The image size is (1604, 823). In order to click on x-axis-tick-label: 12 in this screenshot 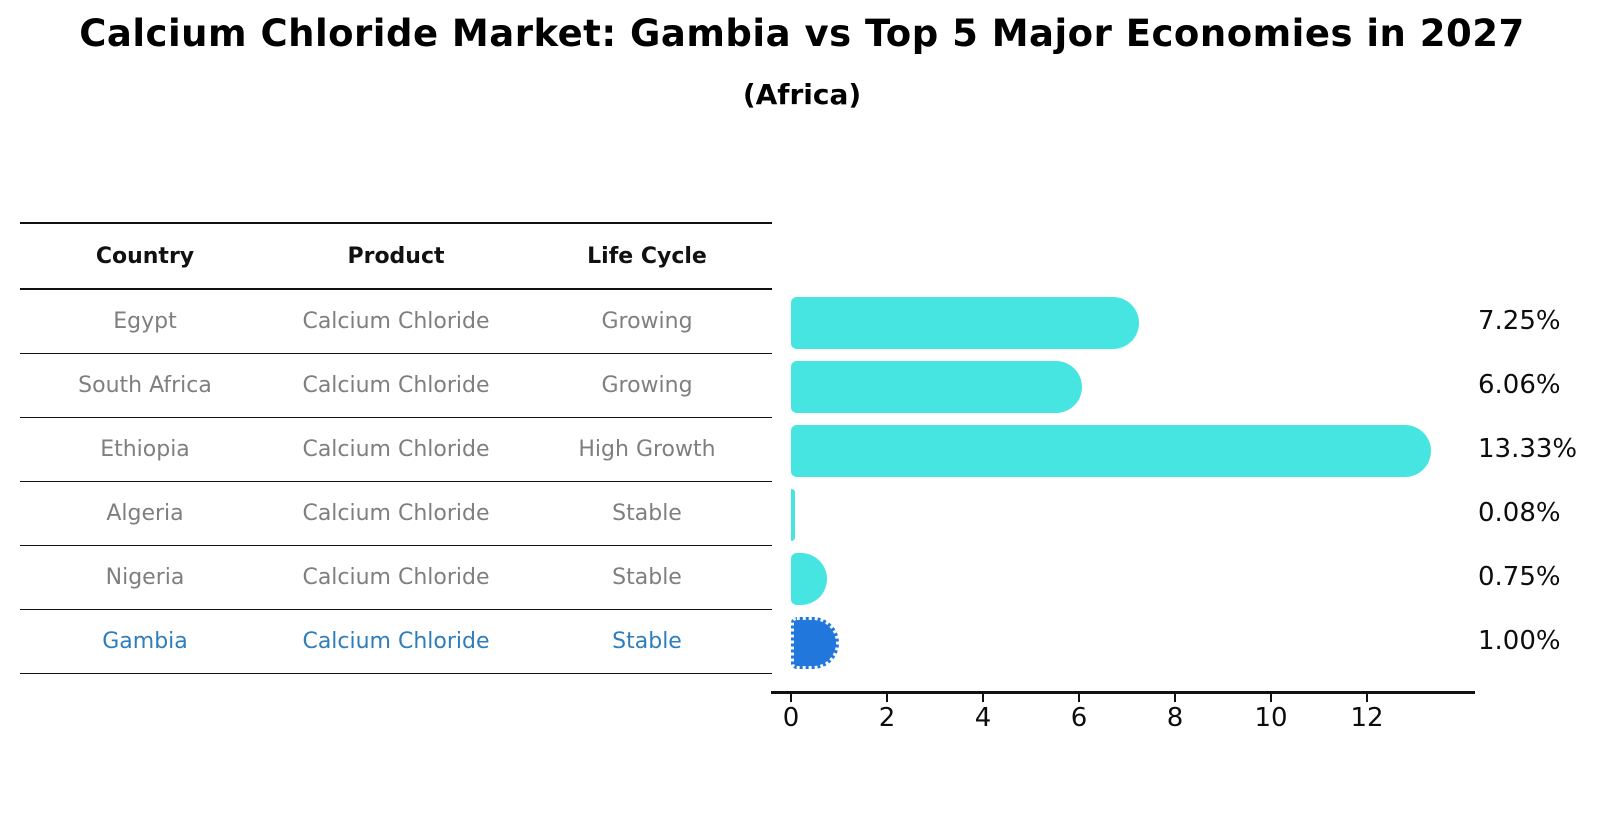, I will do `click(1367, 718)`.